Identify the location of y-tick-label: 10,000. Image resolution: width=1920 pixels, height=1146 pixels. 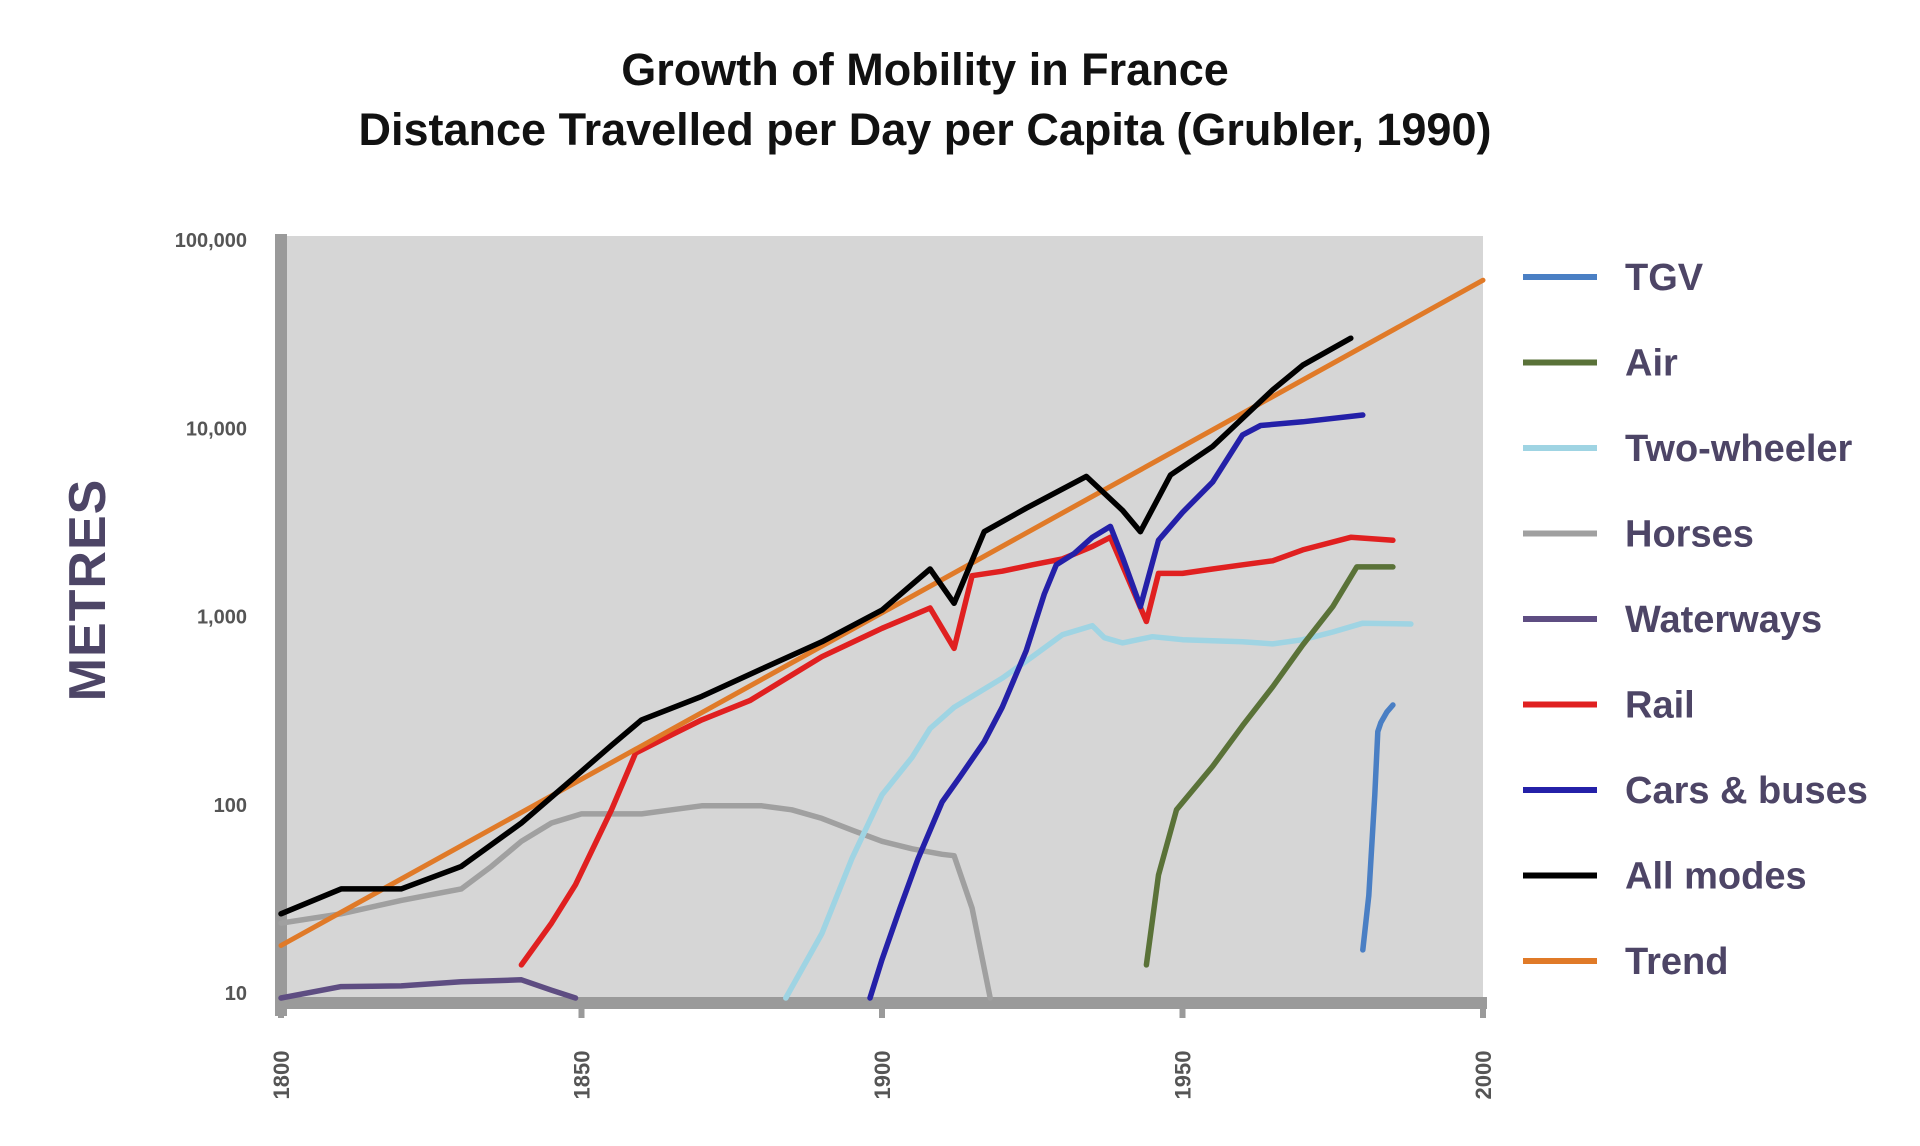
(216, 429).